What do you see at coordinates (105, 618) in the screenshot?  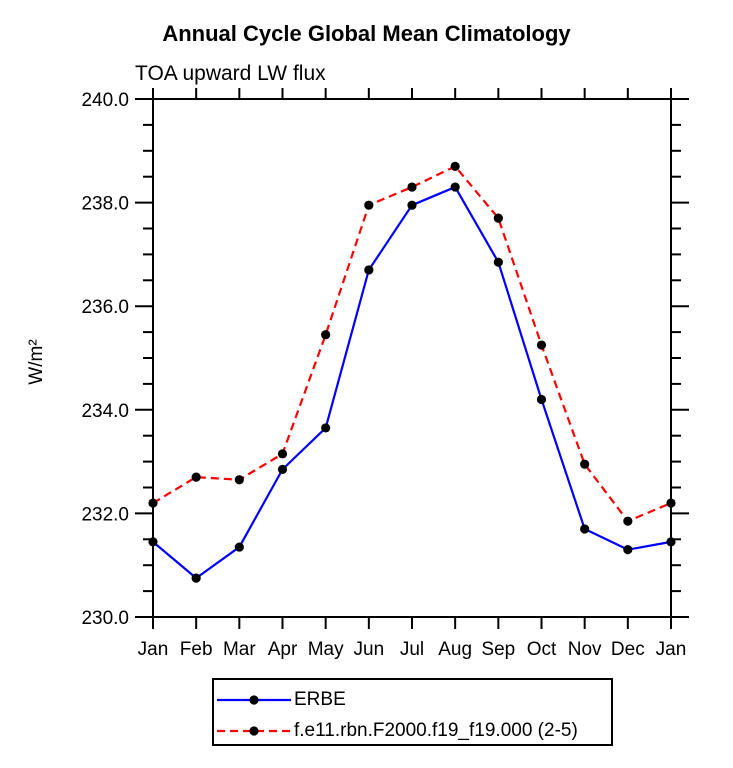 I see `y-tick-label: 230.0` at bounding box center [105, 618].